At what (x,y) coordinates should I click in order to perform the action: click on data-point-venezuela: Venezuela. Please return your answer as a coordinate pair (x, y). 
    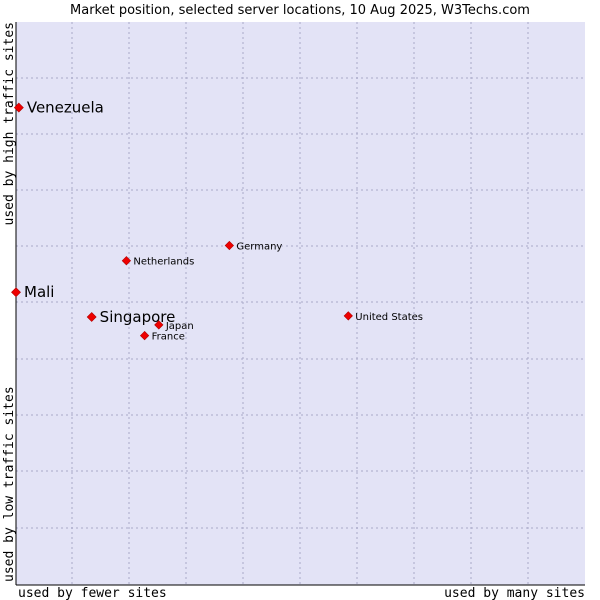
    Looking at the image, I should click on (58, 108).